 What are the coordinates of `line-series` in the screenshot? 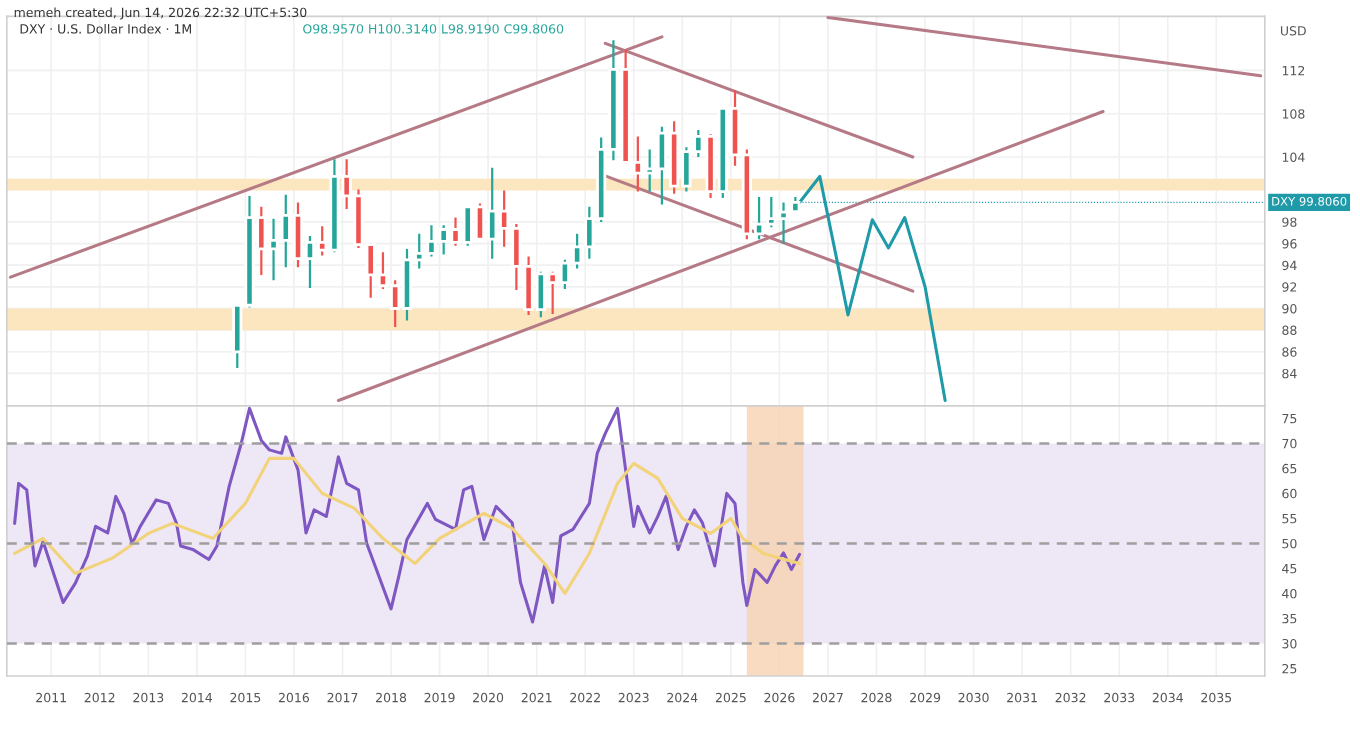 It's located at (407, 525).